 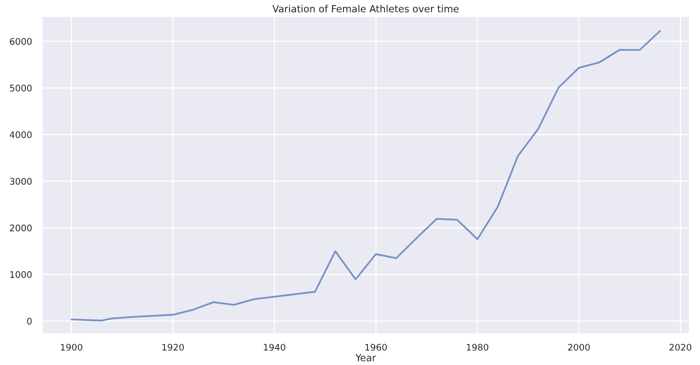 I want to click on y-tick-label: 3000, so click(x=21, y=181).